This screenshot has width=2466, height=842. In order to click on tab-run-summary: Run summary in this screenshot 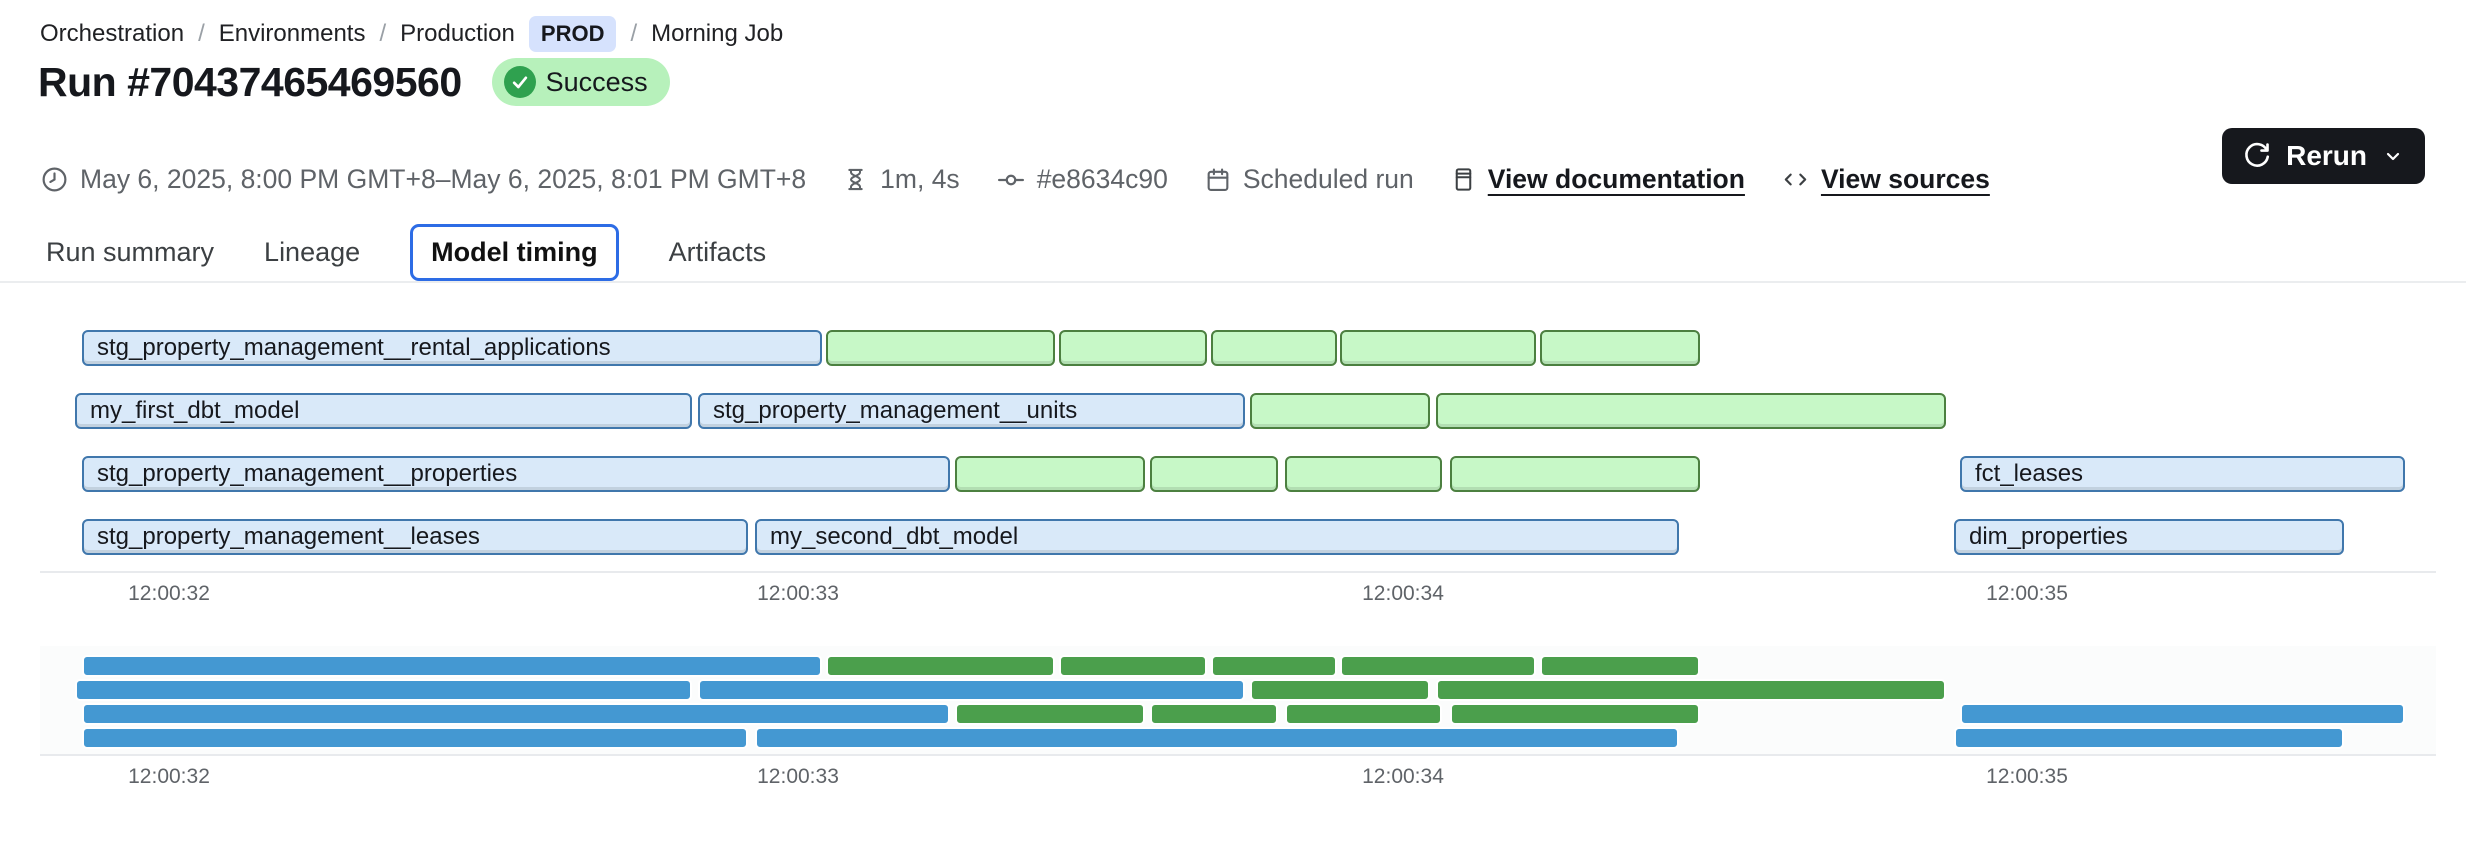, I will do `click(130, 252)`.